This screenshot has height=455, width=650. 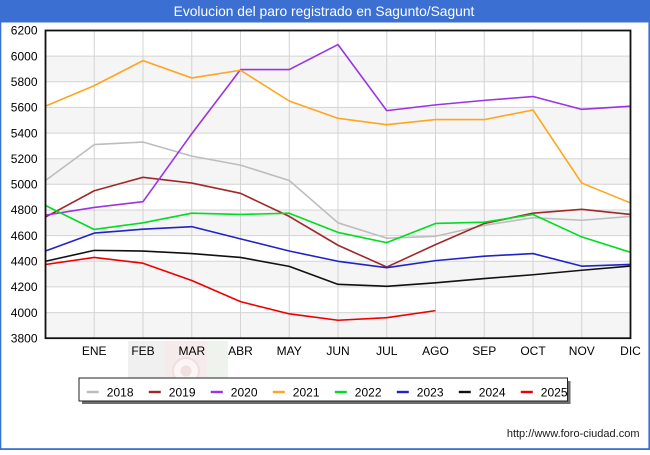 What do you see at coordinates (24, 185) in the screenshot?
I see `svg-text: 5000` at bounding box center [24, 185].